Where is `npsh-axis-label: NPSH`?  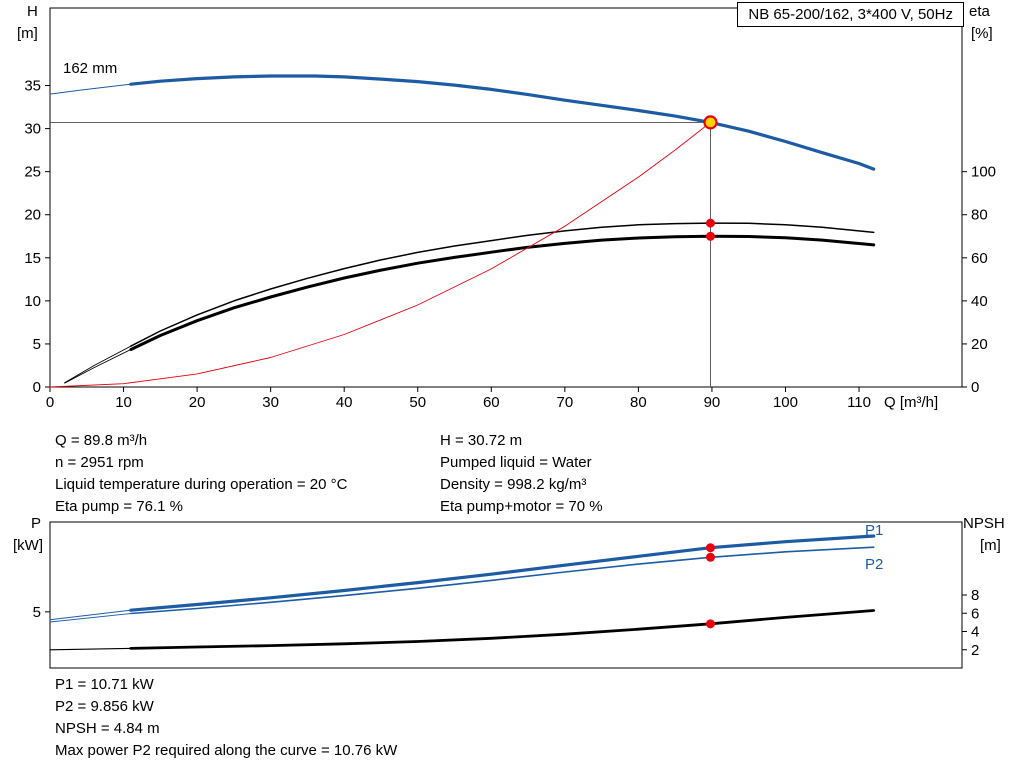 npsh-axis-label: NPSH is located at coordinates (984, 523).